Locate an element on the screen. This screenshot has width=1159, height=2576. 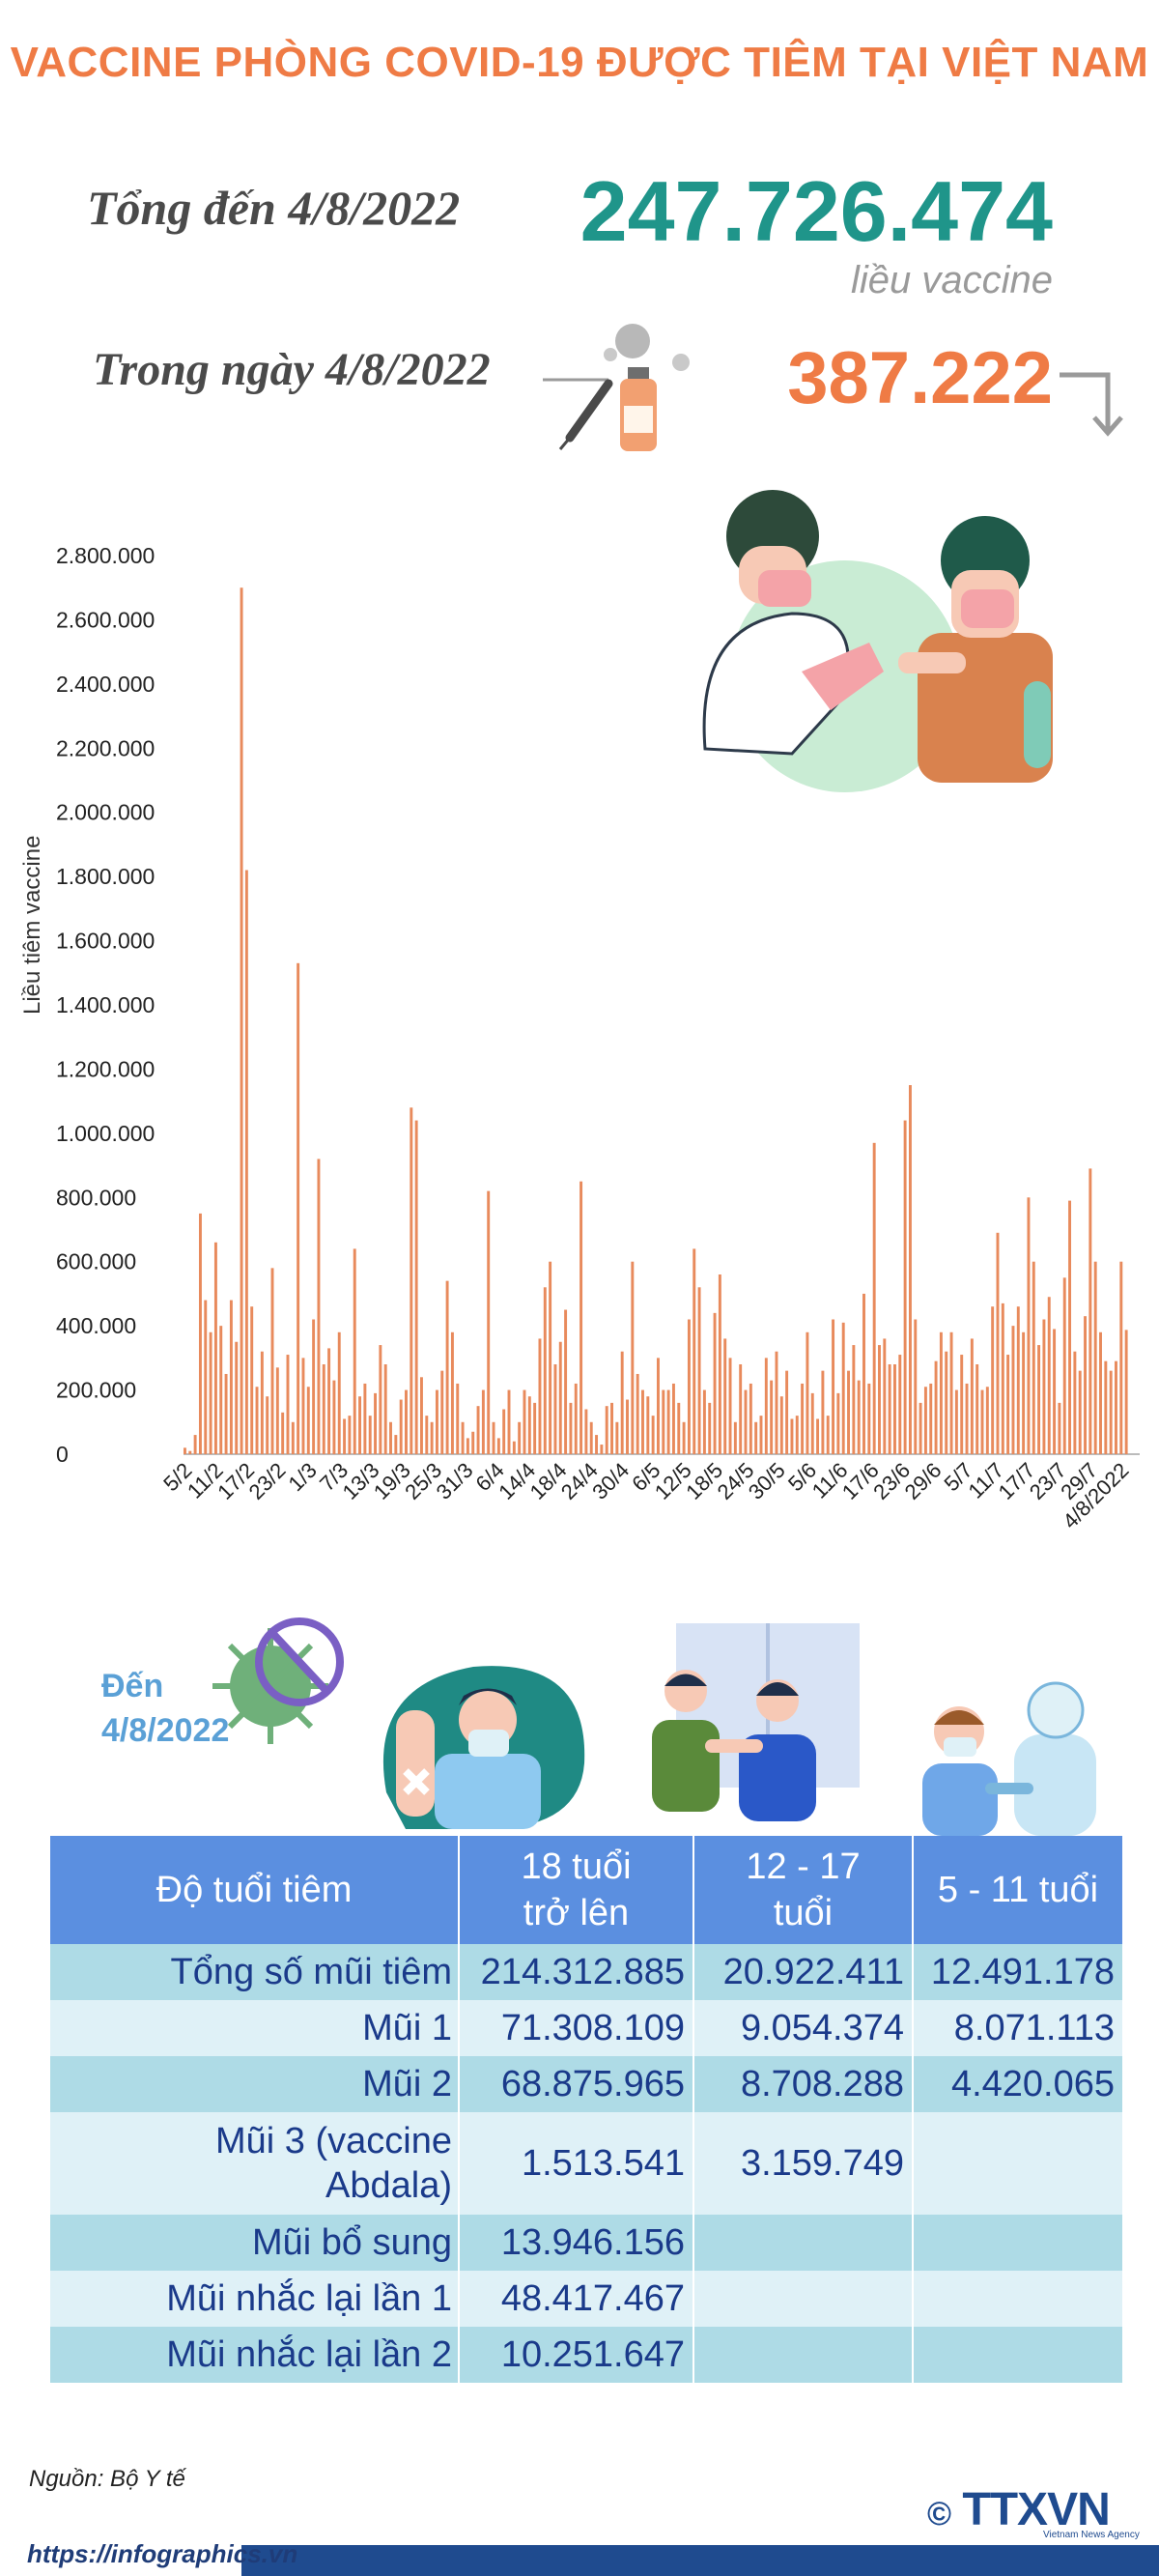
total-value: 247.726.474 is located at coordinates (816, 211).